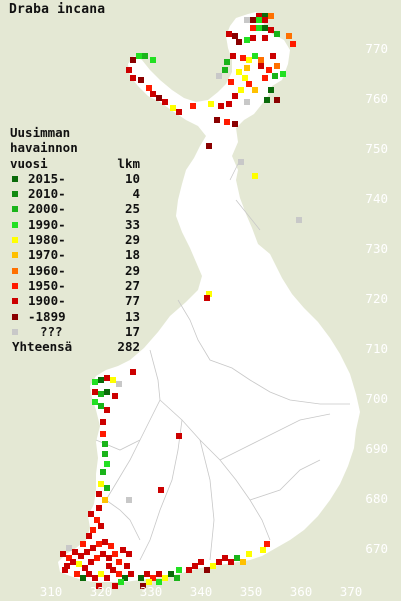 The image size is (401, 601). Describe the element at coordinates (75, 239) in the screenshot. I see `legend-row: 1980- 29` at that location.